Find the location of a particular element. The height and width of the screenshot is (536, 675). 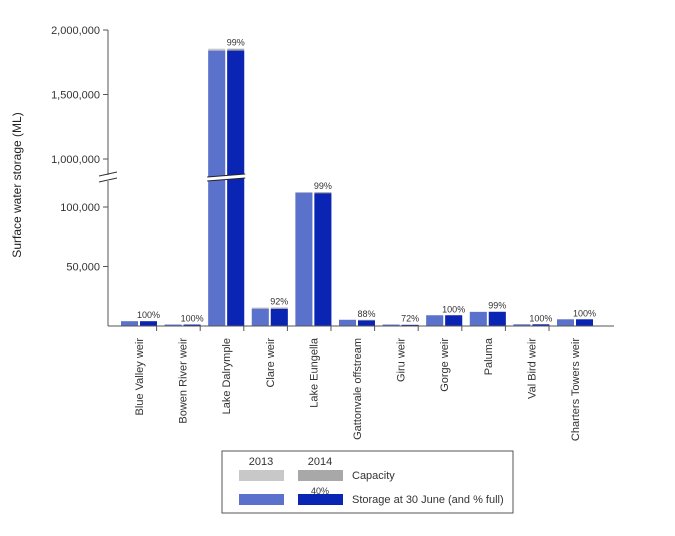

legend-capacity-2014-swatch is located at coordinates (320, 475).